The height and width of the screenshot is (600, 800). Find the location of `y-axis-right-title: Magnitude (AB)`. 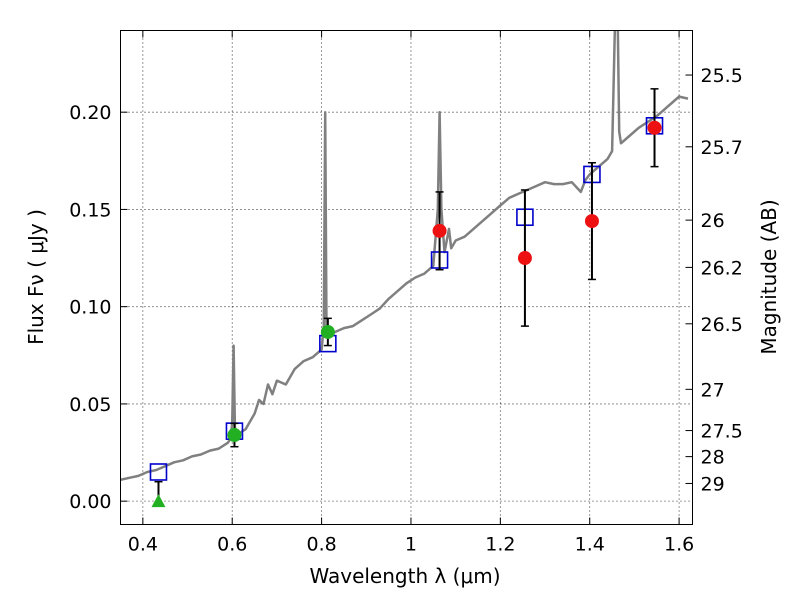

y-axis-right-title: Magnitude (AB) is located at coordinates (769, 276).